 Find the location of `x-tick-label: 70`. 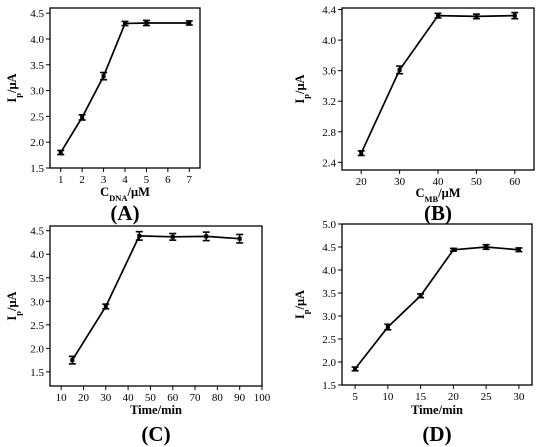

x-tick-label: 70 is located at coordinates (196, 398).